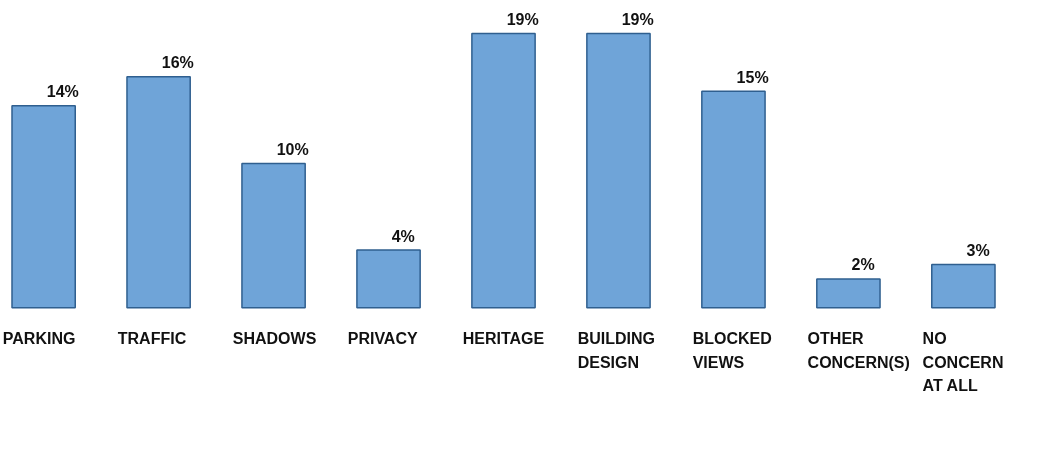 Image resolution: width=1052 pixels, height=450 pixels. Describe the element at coordinates (292, 149) in the screenshot. I see `data-label: 10%` at that location.